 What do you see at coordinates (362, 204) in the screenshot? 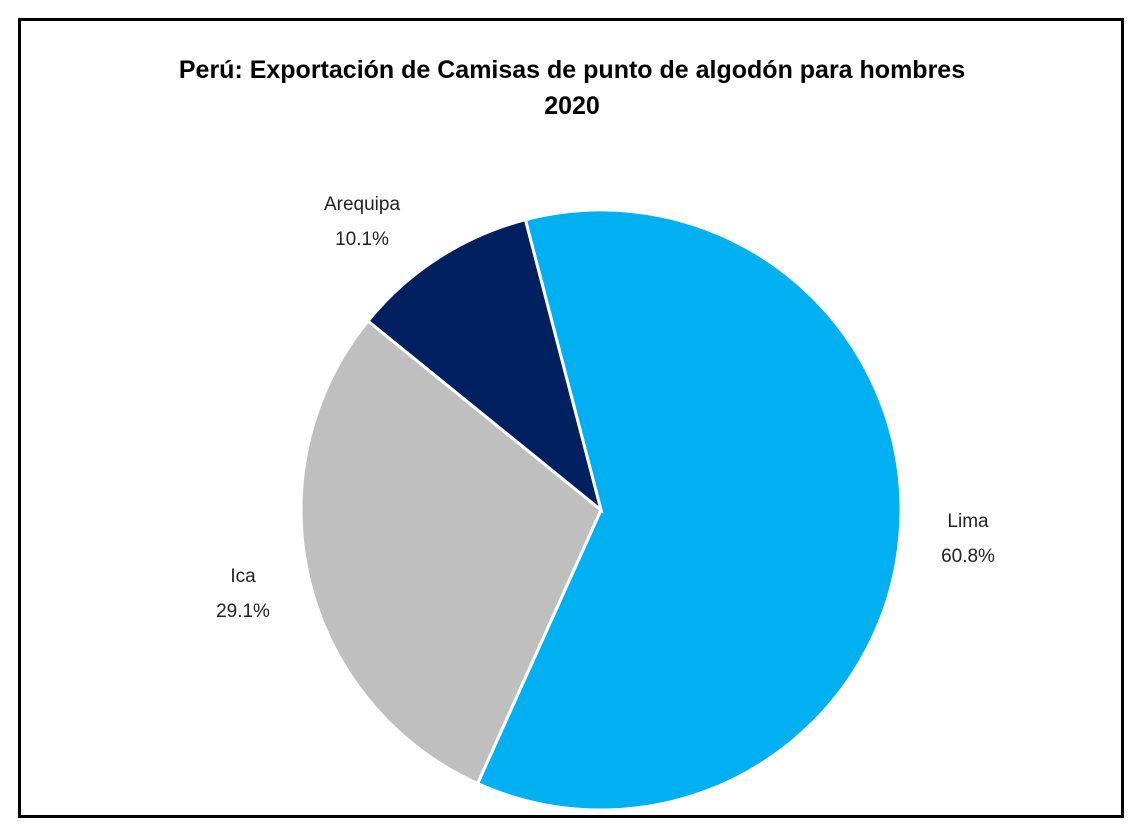
I see `slice-category-label: Arequipa` at bounding box center [362, 204].